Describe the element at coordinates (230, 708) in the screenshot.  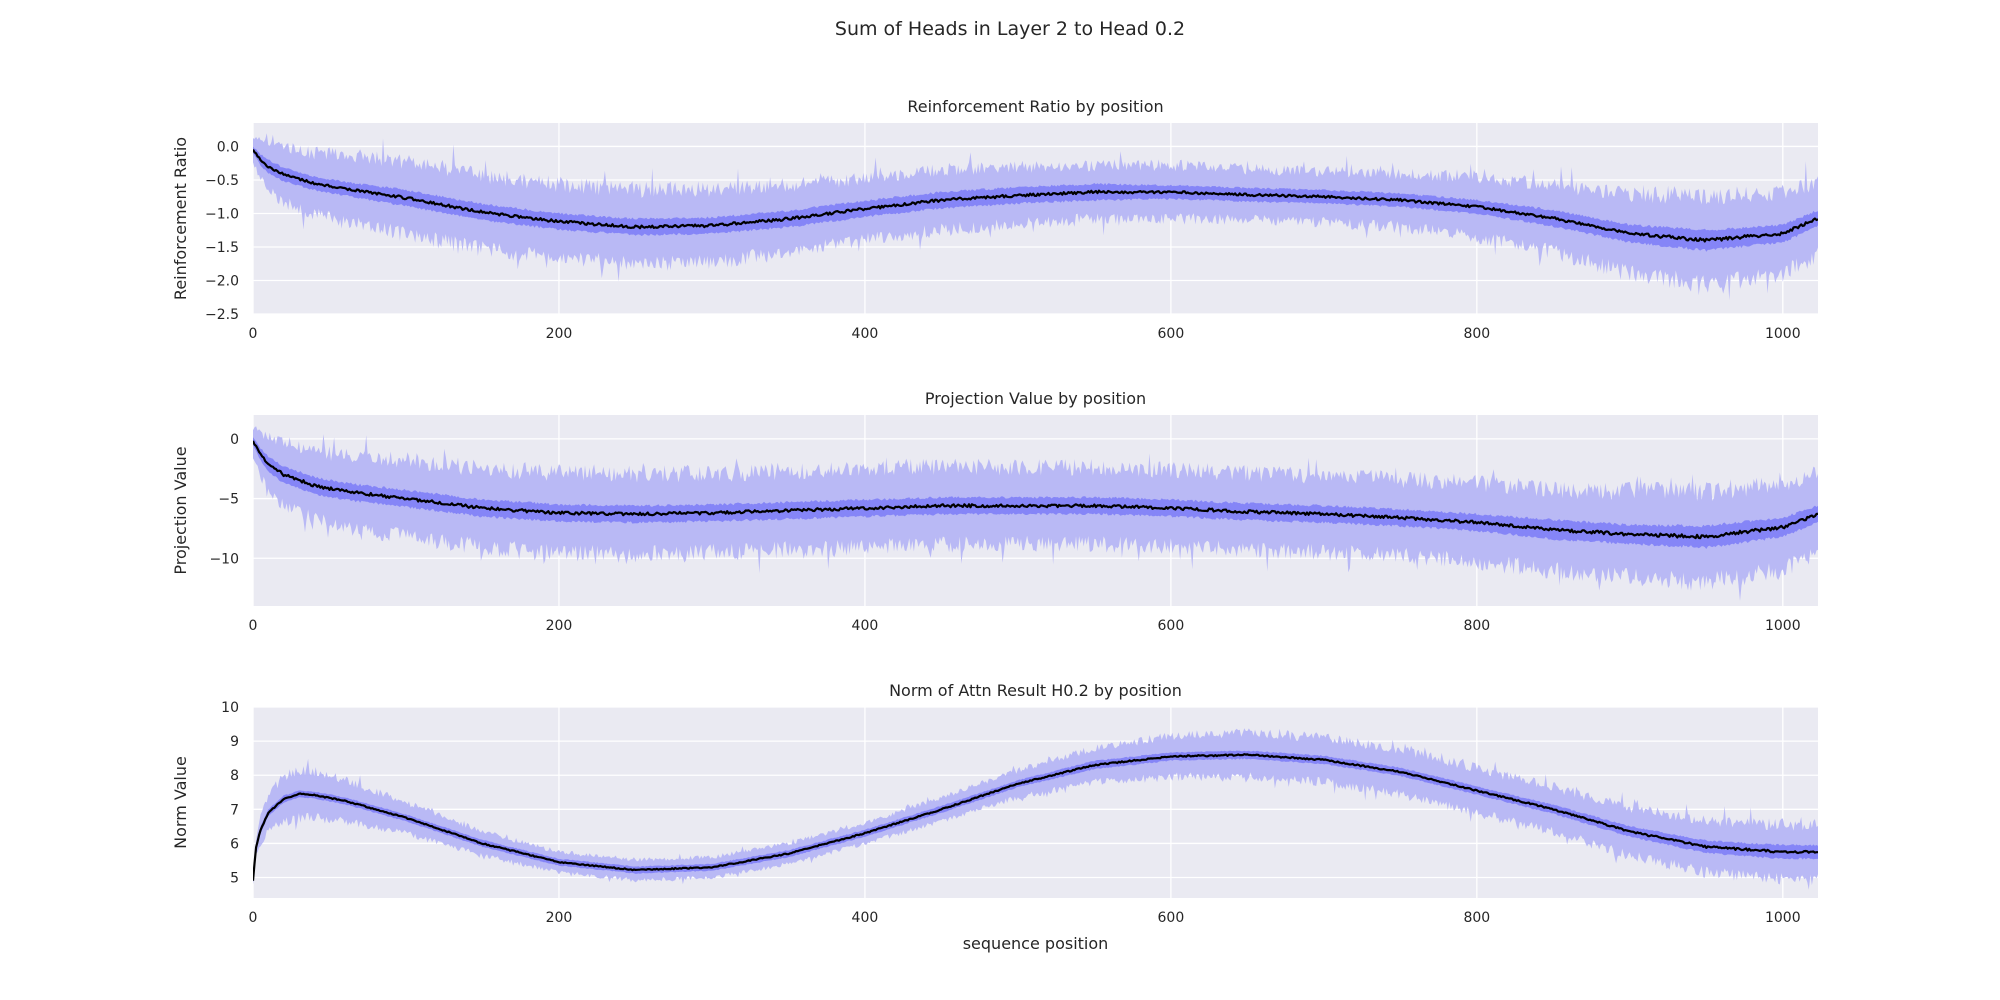
I see `y-tick-label: 10` at that location.